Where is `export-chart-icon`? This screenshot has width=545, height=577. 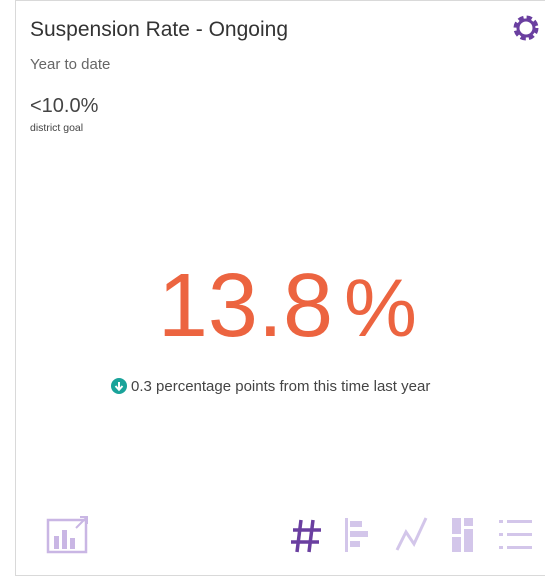
export-chart-icon is located at coordinates (67, 535).